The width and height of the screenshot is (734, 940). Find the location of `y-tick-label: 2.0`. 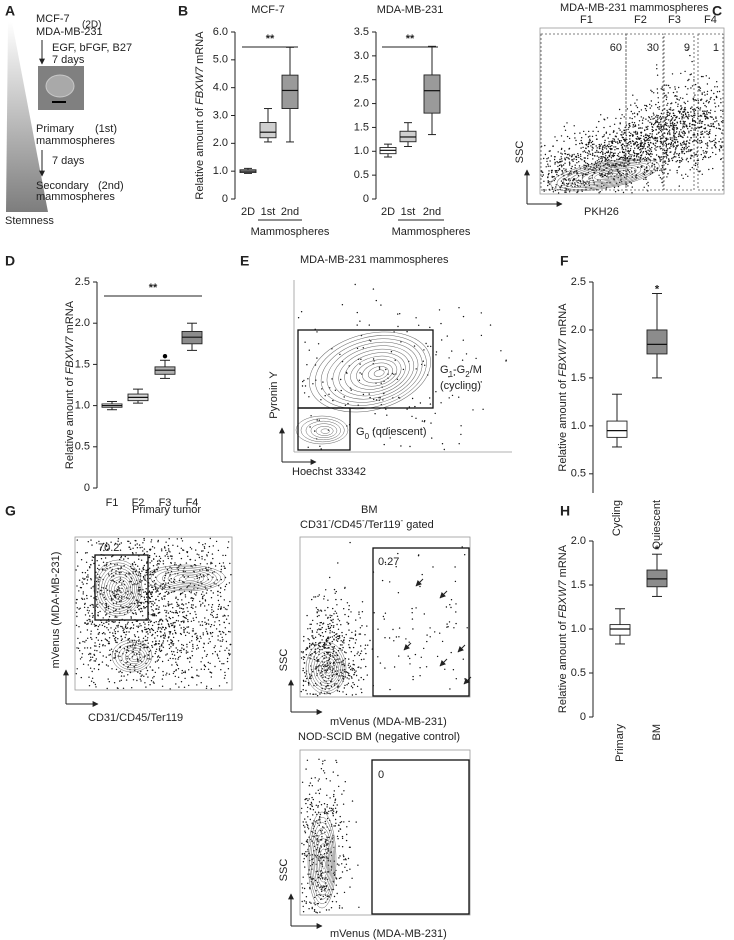

y-tick-label: 2.0 is located at coordinates (361, 103).